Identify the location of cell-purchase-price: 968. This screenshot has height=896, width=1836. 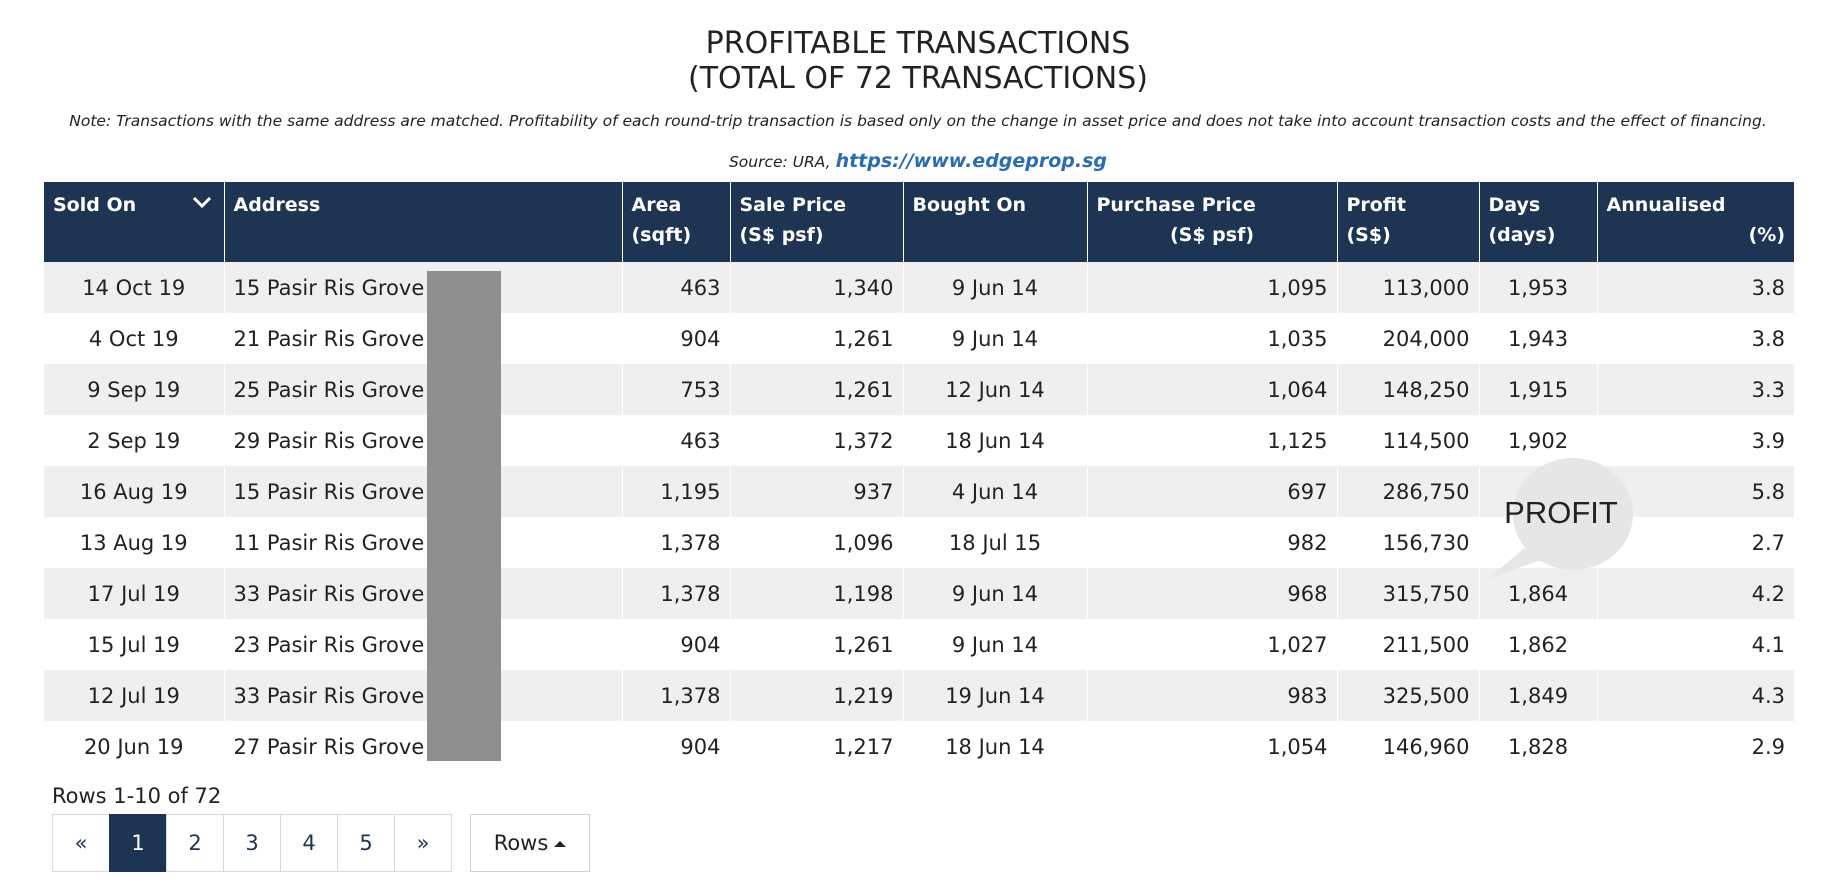
(1212, 593).